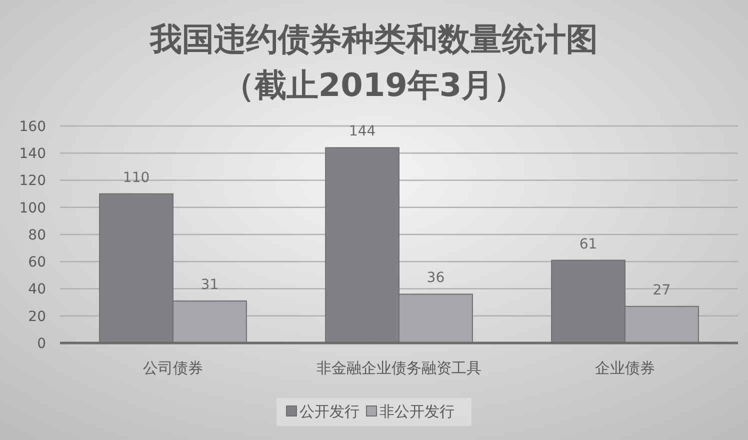 The width and height of the screenshot is (748, 440). What do you see at coordinates (136, 178) in the screenshot?
I see `data-label: 110` at bounding box center [136, 178].